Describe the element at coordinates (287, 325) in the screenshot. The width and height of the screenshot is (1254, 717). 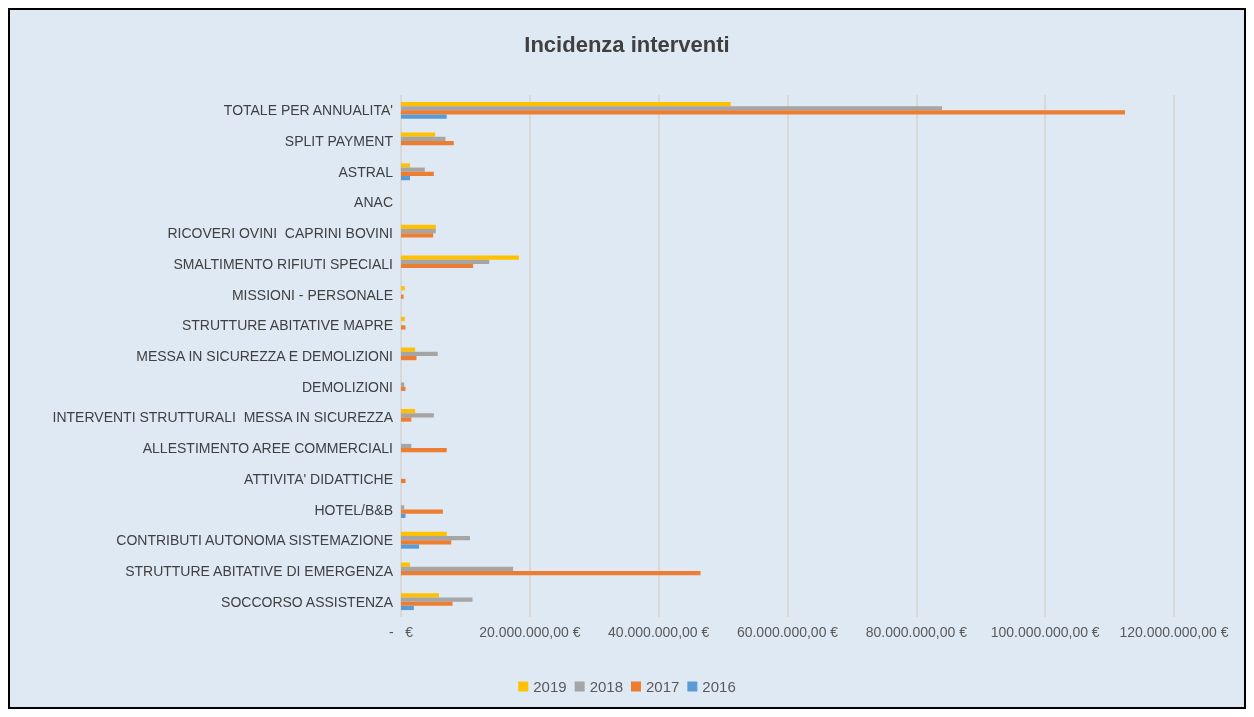
I see `y-tick-label: STRUTTURE ABITATIVE MAPRE` at that location.